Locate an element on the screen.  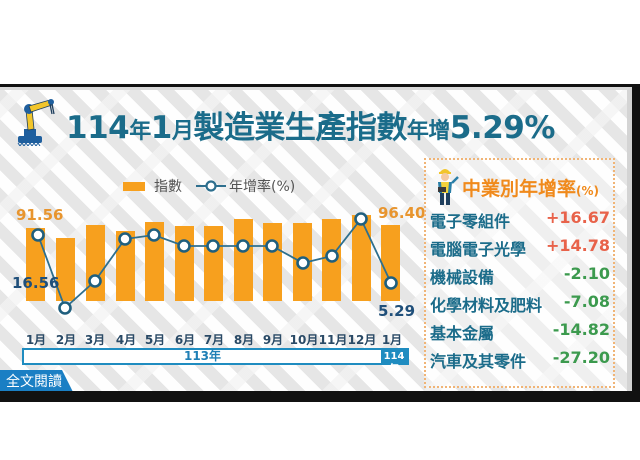
month-label: 12月 is located at coordinates (362, 340).